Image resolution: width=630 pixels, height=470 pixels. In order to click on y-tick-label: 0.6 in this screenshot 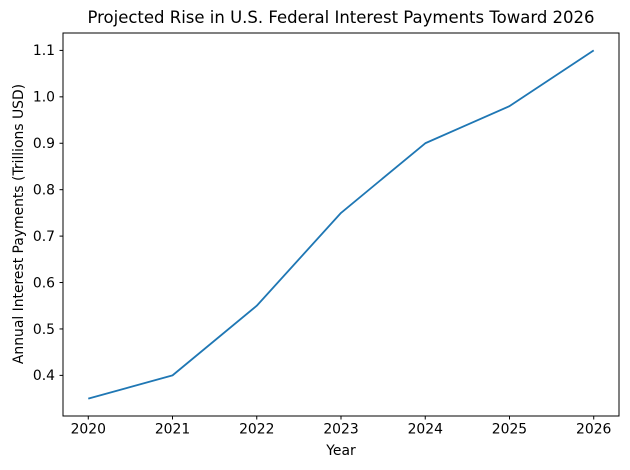, I will do `click(44, 283)`.